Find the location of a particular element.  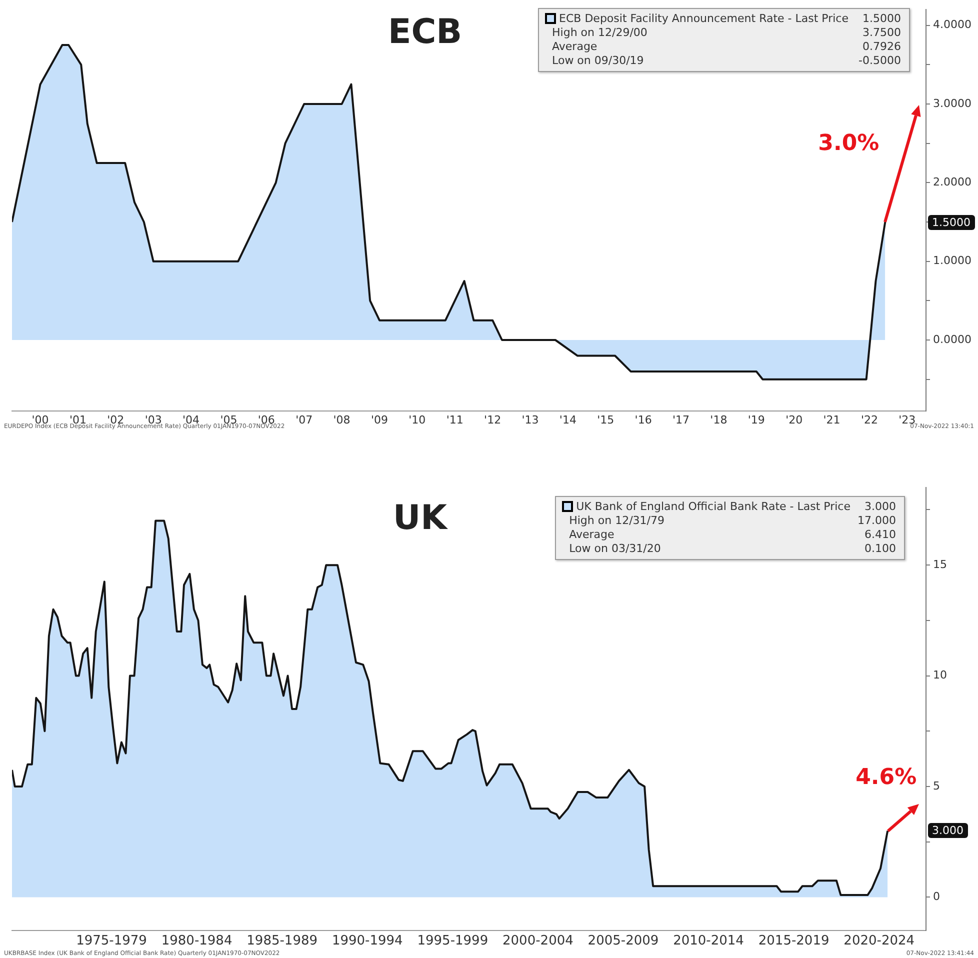

x-tick-label: '15 is located at coordinates (605, 419).